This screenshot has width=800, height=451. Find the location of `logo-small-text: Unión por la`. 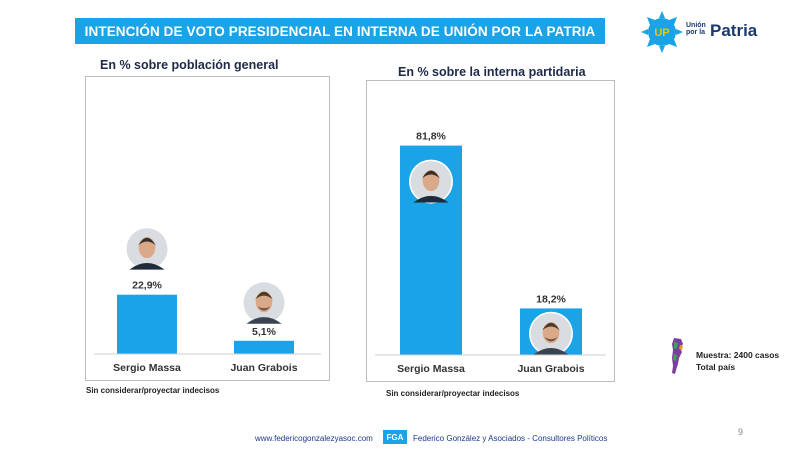

logo-small-text: Unión por la is located at coordinates (696, 29).